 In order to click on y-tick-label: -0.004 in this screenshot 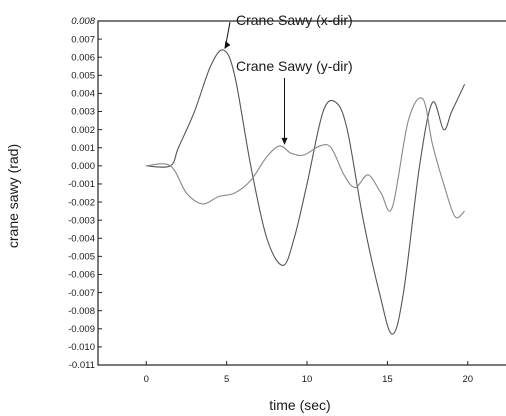, I will do `click(81, 238)`.